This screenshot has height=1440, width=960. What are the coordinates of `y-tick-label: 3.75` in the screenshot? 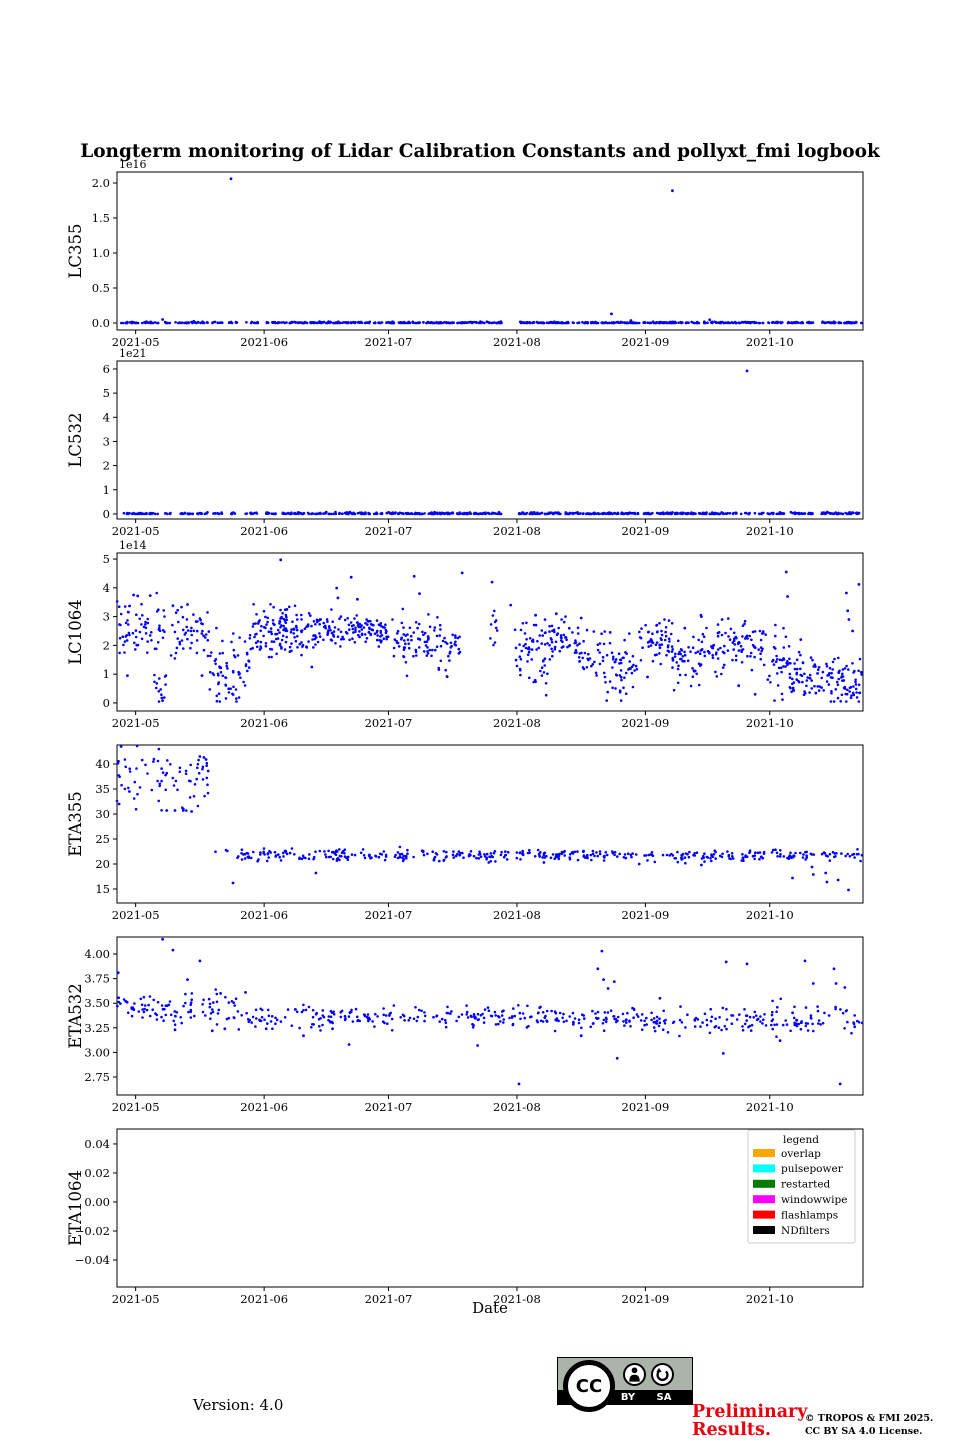 It's located at (97, 979).